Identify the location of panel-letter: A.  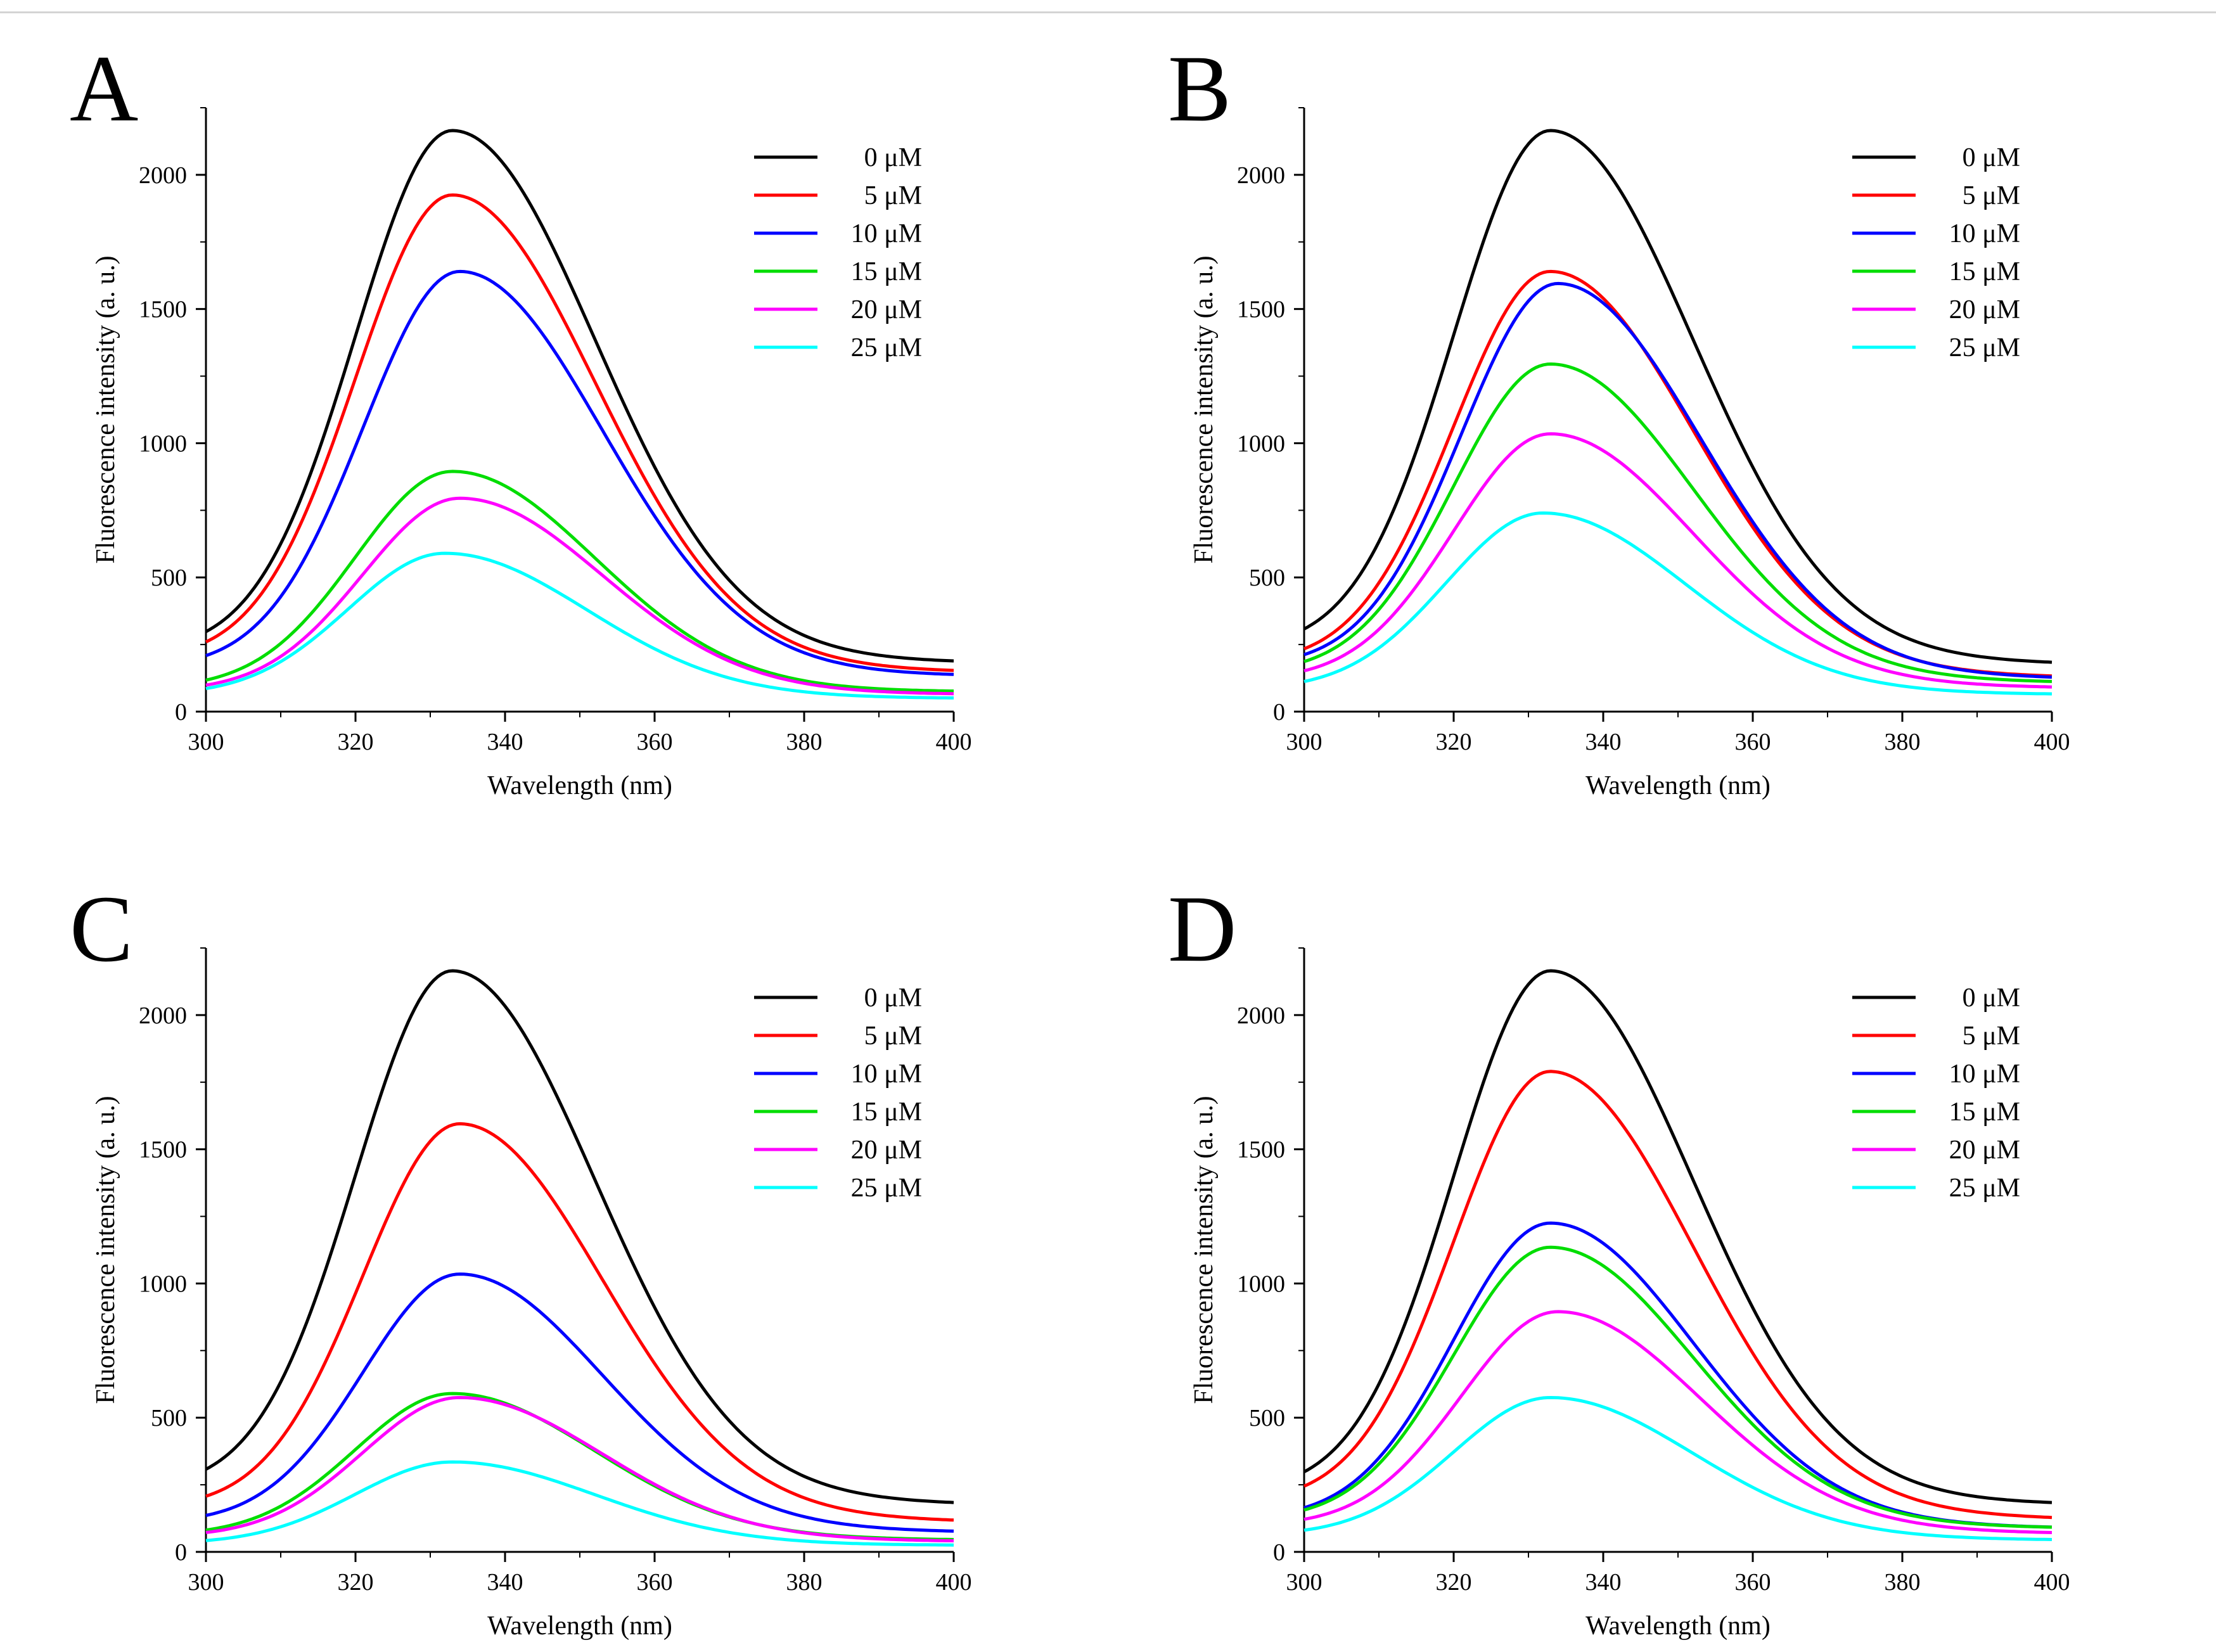
(104, 88).